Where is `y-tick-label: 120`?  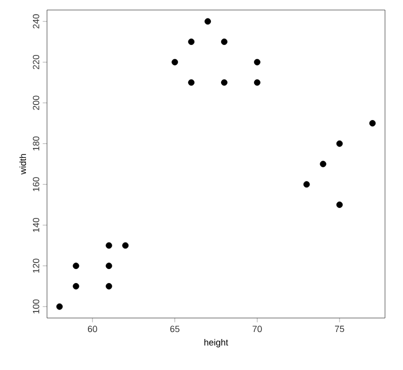
y-tick-label: 120 is located at coordinates (36, 265).